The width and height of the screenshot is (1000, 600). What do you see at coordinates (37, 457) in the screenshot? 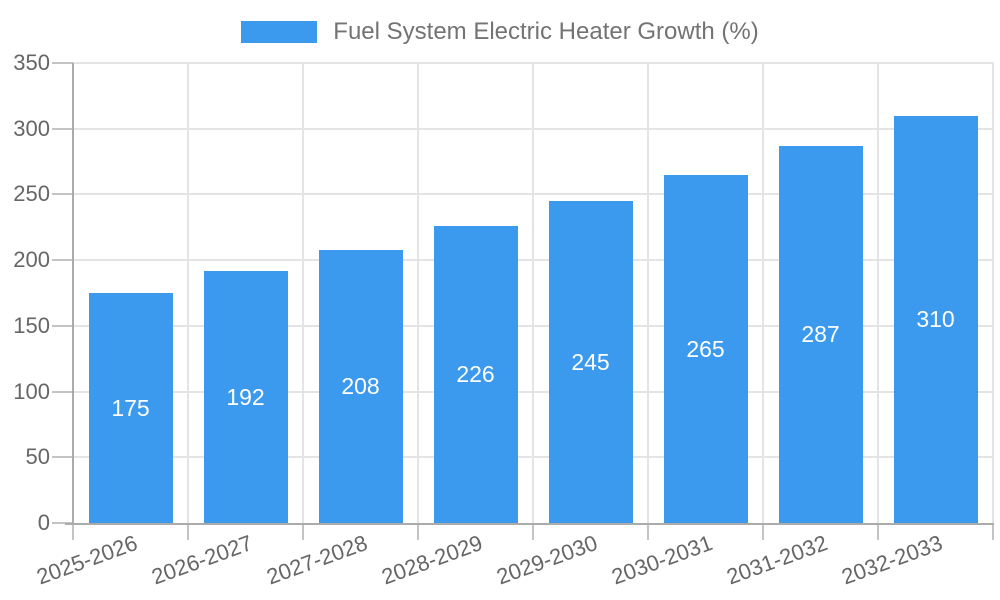
I see `y-tick-label: 50` at bounding box center [37, 457].